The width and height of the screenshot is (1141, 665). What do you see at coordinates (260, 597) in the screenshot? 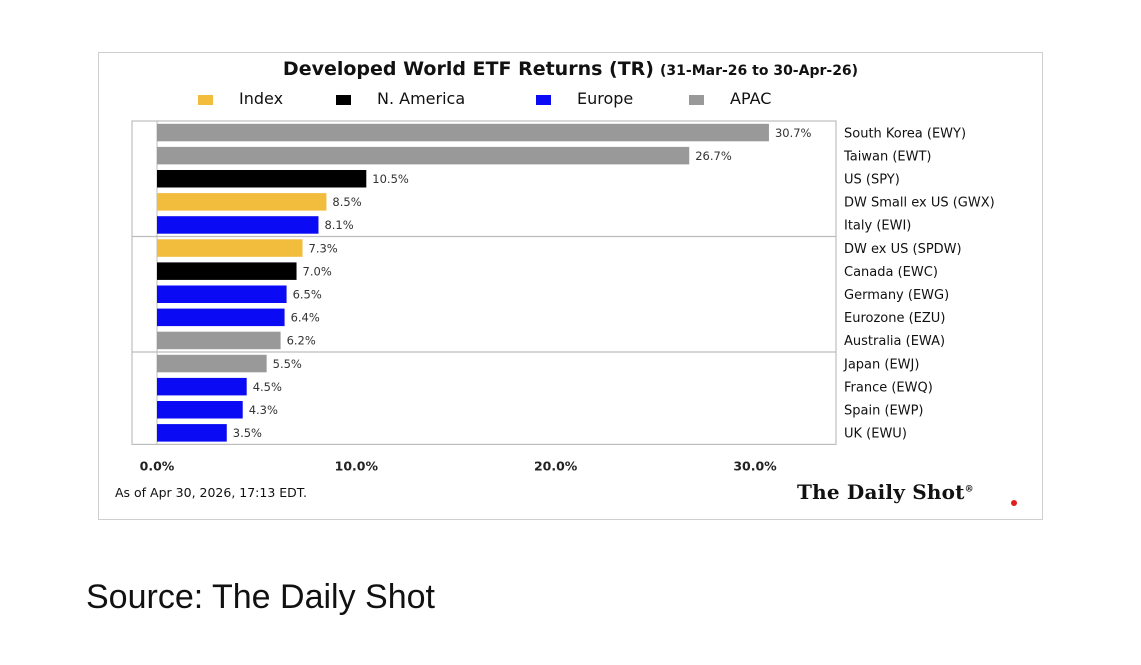
I see `source-caption: Source: The Daily Shot` at bounding box center [260, 597].